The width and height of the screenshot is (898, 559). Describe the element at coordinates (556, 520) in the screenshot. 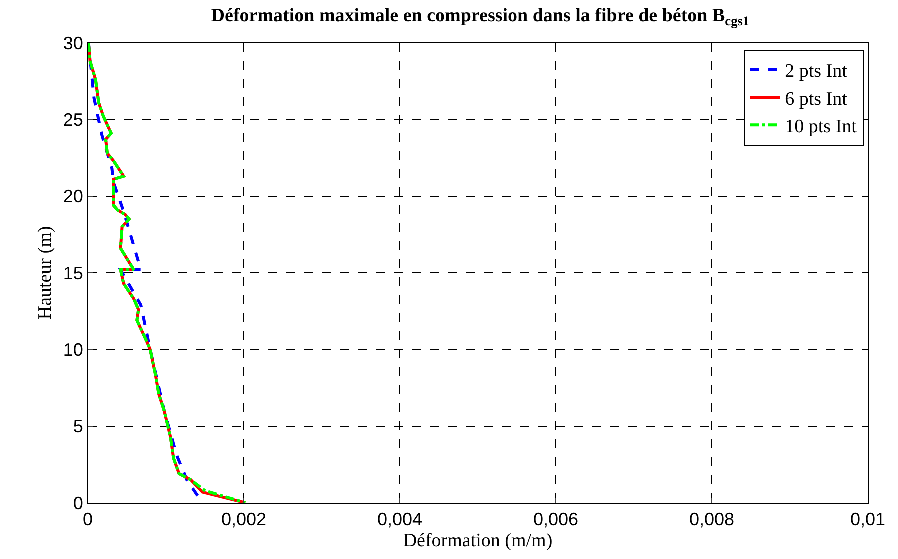

I see `x-tick-label: 0,006` at that location.